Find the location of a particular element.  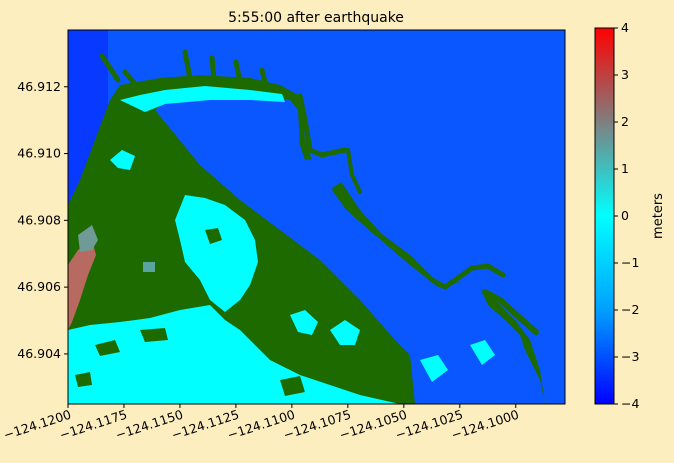

colorbar-tick-label: −2 is located at coordinates (630, 309).